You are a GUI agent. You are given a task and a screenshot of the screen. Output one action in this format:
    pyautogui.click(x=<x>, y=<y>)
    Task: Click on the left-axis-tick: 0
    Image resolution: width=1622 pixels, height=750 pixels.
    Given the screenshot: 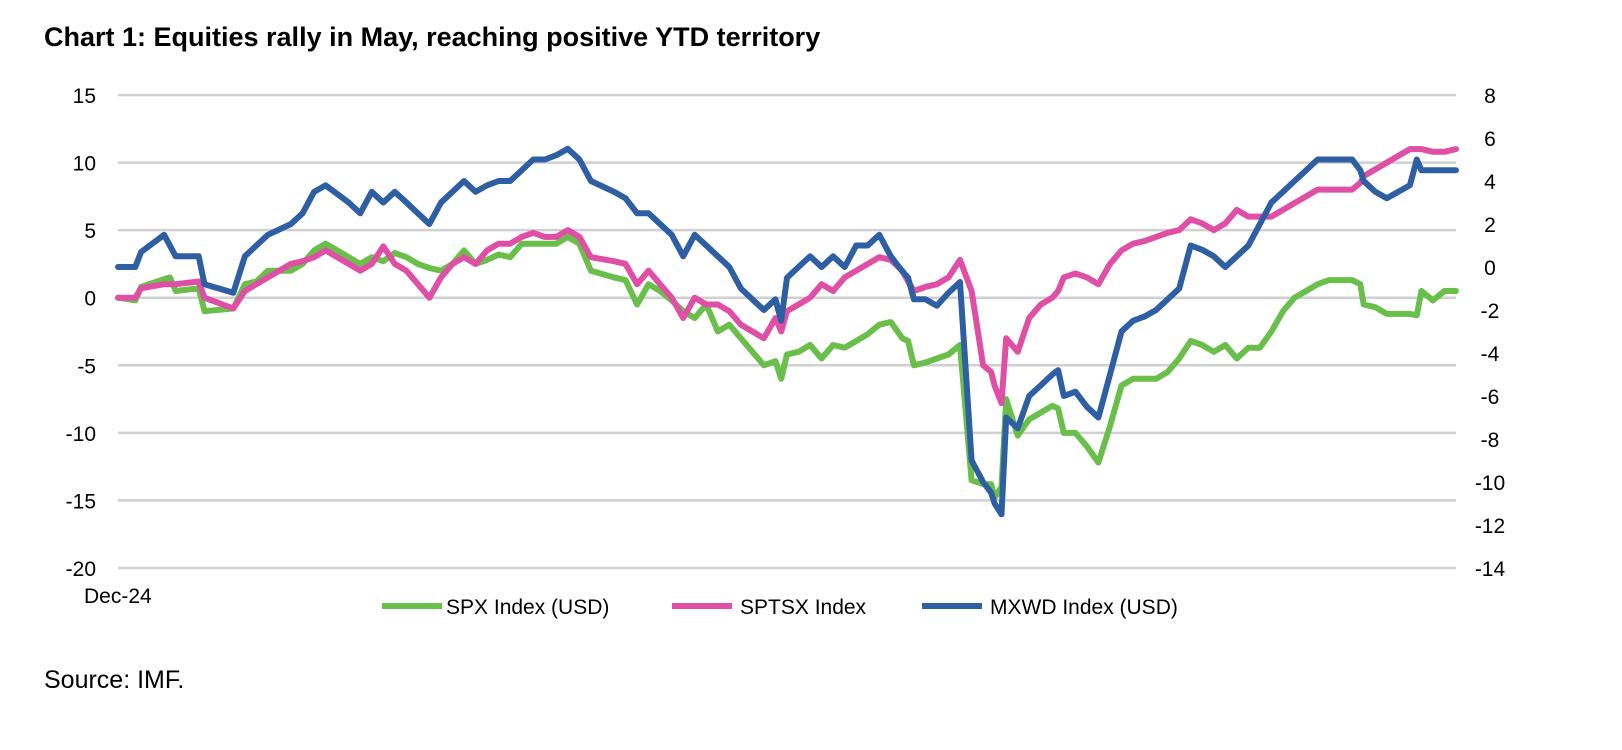 What is the action you would take?
    pyautogui.click(x=90, y=299)
    